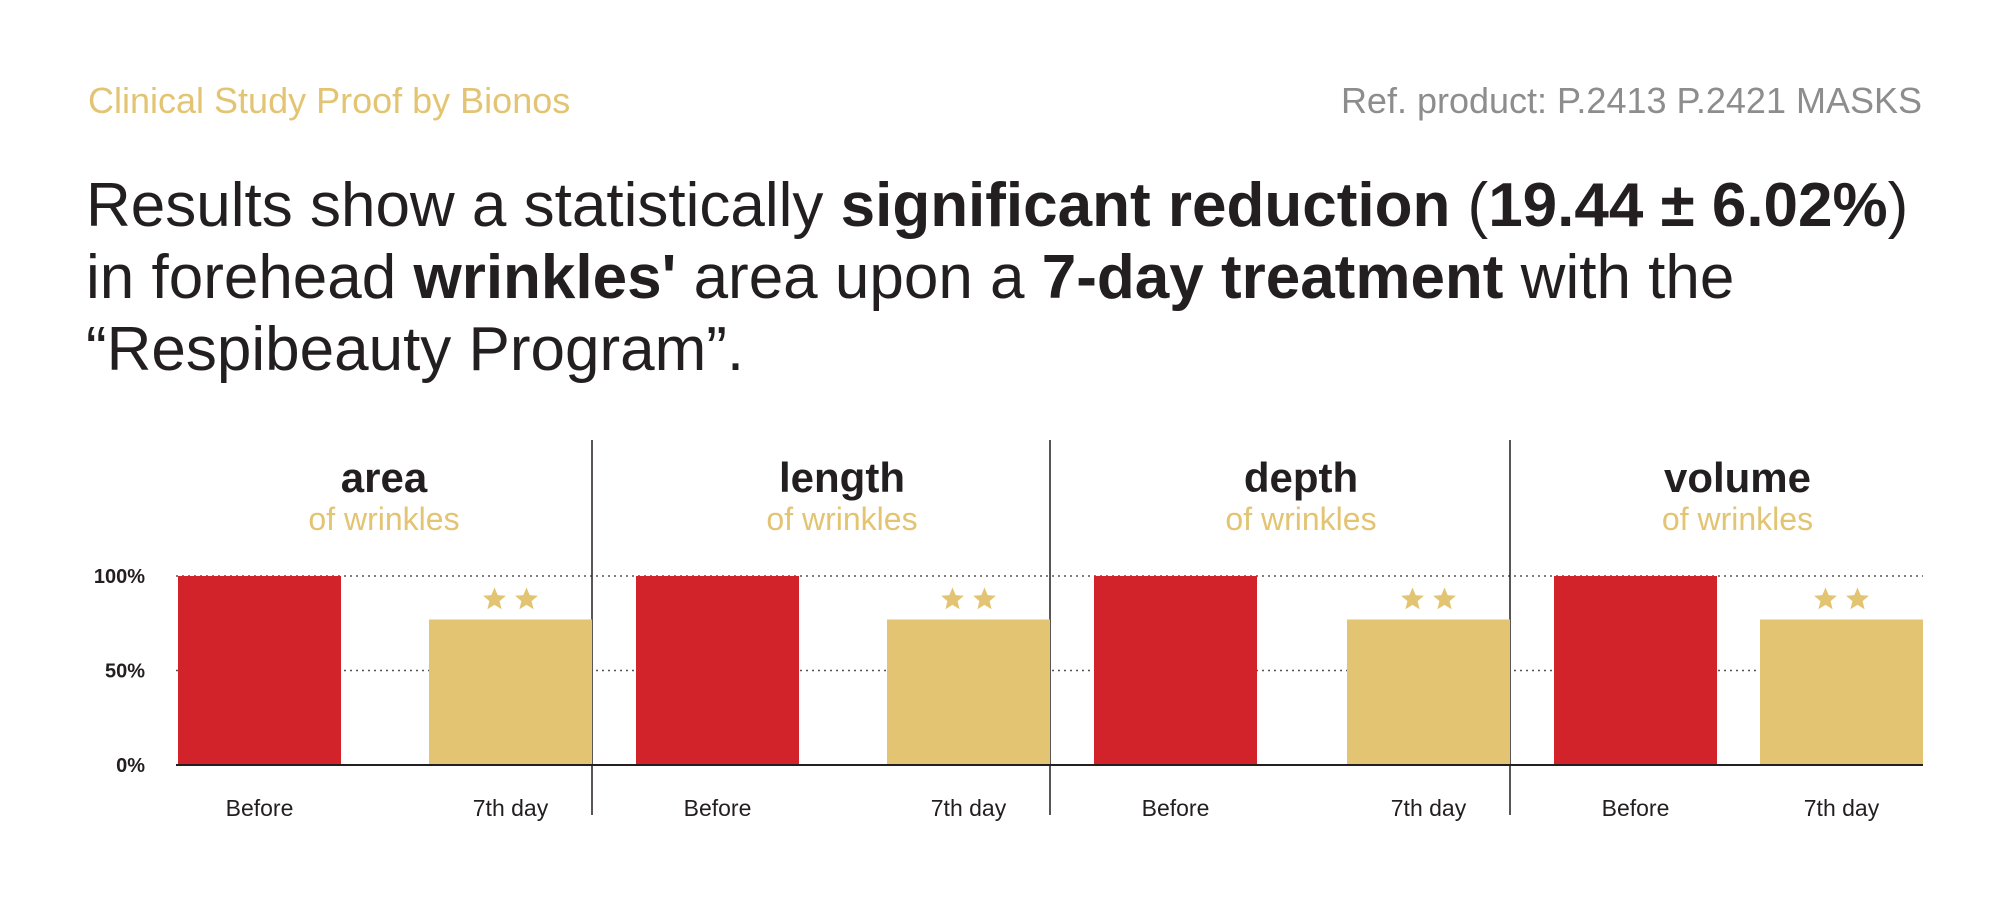 The image size is (2000, 900). What do you see at coordinates (125, 672) in the screenshot?
I see `y-tick-label: 50%` at bounding box center [125, 672].